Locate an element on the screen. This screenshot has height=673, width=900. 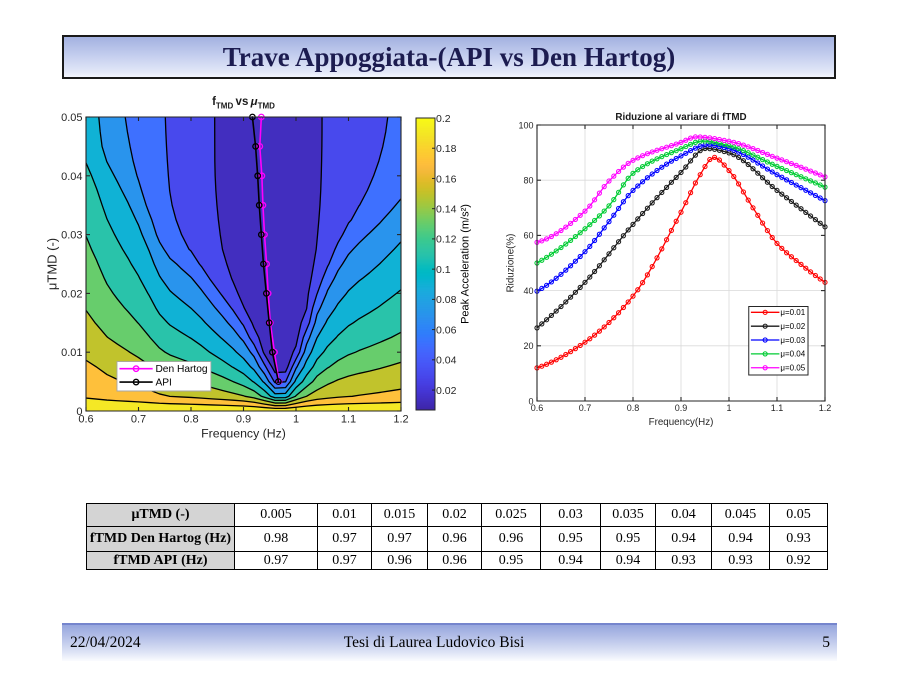
svg-text: 0.12 is located at coordinates (446, 240).